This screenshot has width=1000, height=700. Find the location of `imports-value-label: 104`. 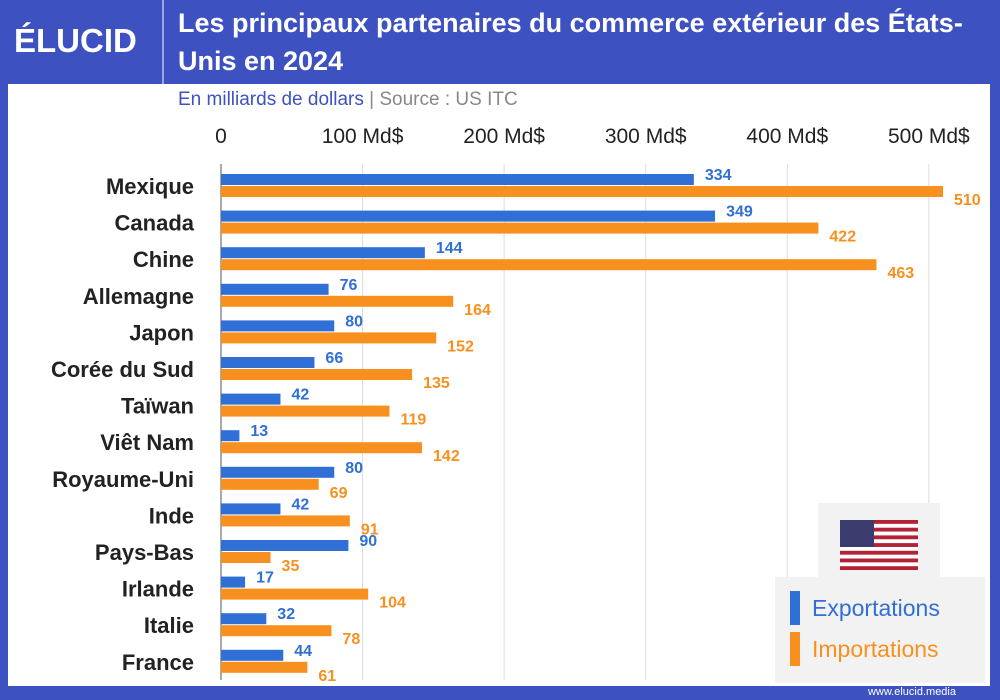

imports-value-label: 104 is located at coordinates (392, 603).